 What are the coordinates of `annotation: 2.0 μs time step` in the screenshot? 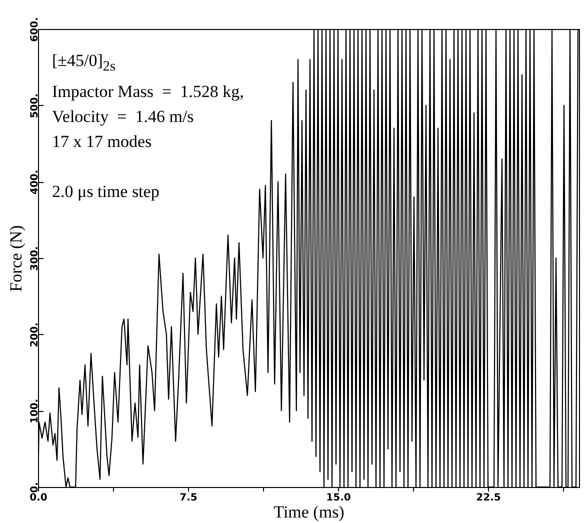 It's located at (106, 192).